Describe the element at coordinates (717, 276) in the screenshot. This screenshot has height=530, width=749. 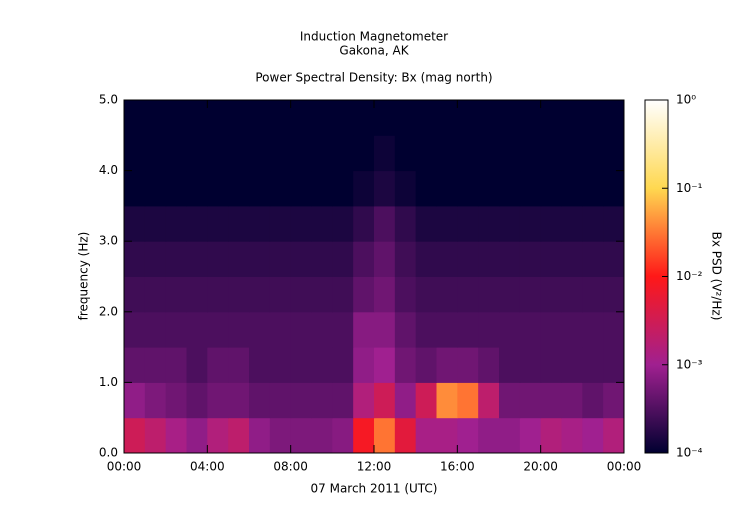
I see `colorbar-label: Bx PSD (V²/Hz)` at that location.